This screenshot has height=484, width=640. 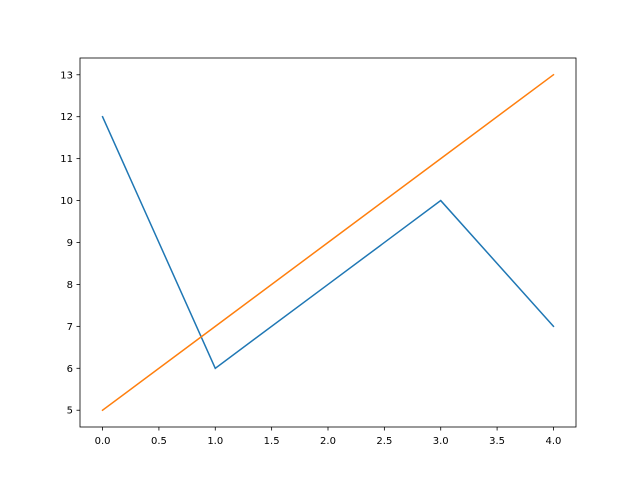 I want to click on x-tick-label: 1.5, so click(x=272, y=441).